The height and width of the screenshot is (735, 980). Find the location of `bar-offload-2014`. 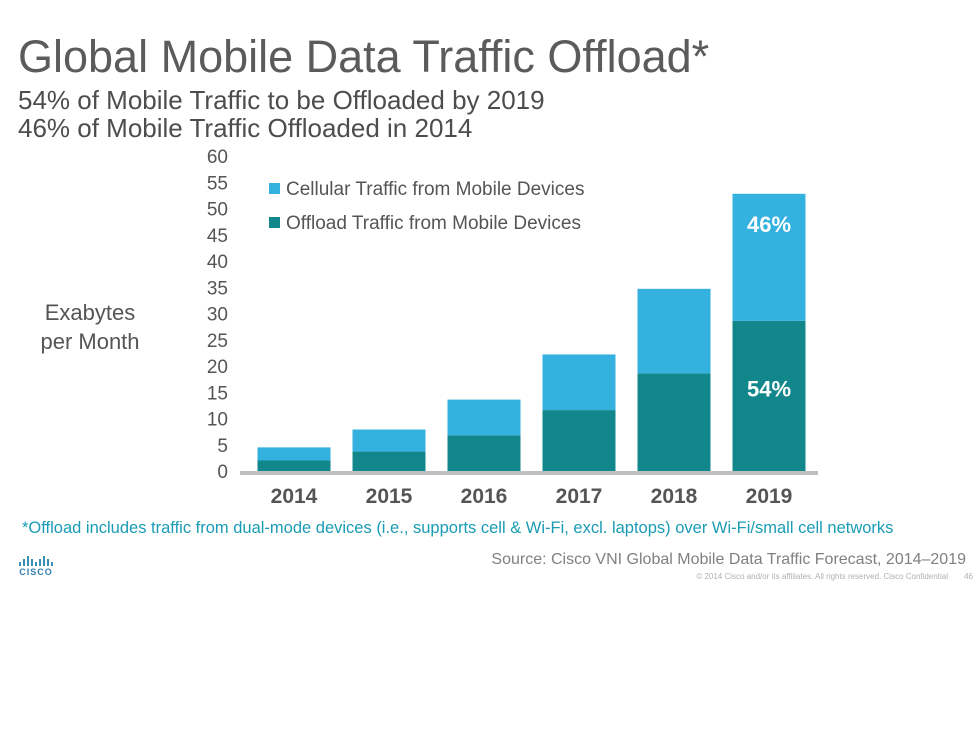

bar-offload-2014 is located at coordinates (294, 465).